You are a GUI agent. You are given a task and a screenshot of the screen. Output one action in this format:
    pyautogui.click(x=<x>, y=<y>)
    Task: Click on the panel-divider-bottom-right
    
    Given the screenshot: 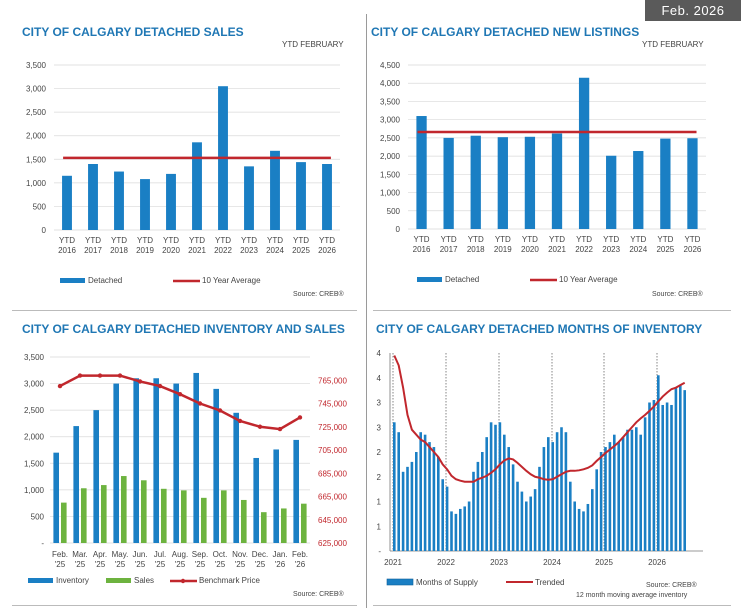 What is the action you would take?
    pyautogui.click(x=552, y=605)
    